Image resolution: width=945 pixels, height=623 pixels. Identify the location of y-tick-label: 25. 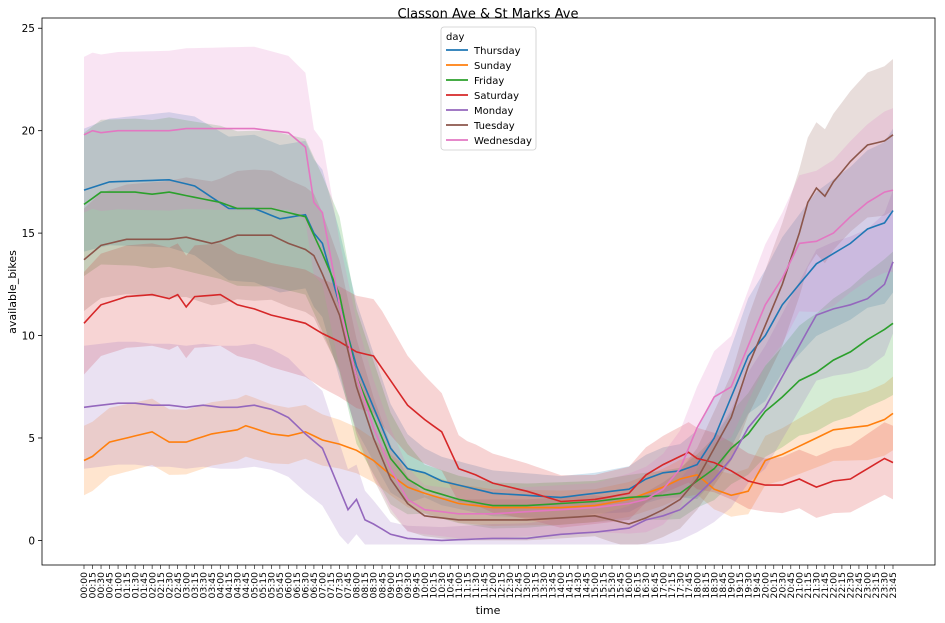
(28, 29).